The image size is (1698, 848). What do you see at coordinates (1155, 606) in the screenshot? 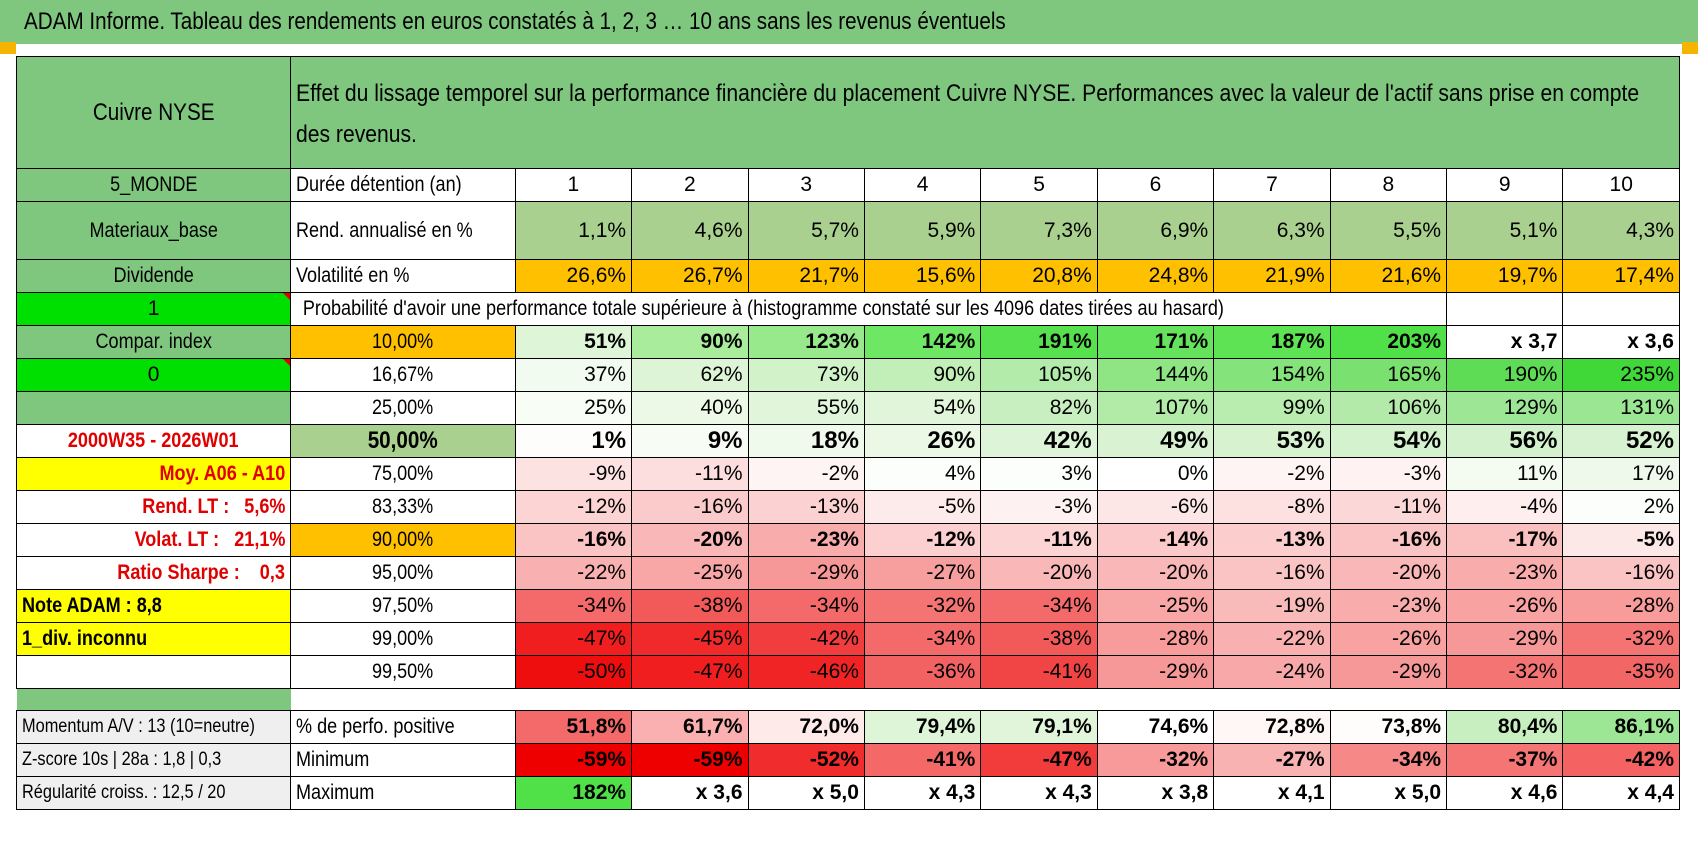
I see `quantile-value: -25%` at bounding box center [1155, 606].